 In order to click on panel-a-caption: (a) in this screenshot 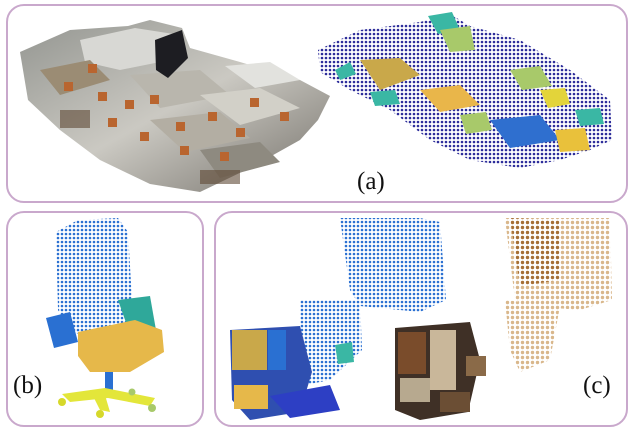, I will do `click(371, 181)`.